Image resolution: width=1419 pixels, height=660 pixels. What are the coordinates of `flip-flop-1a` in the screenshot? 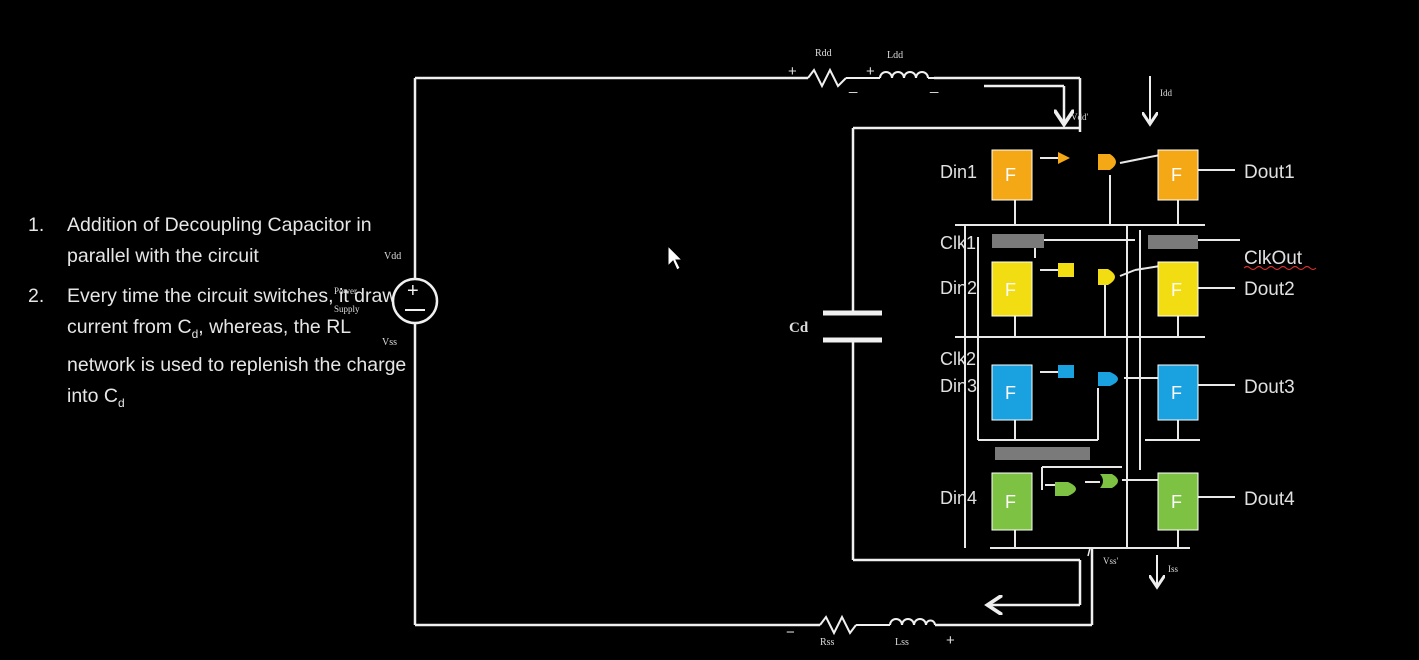 It's located at (1012, 175).